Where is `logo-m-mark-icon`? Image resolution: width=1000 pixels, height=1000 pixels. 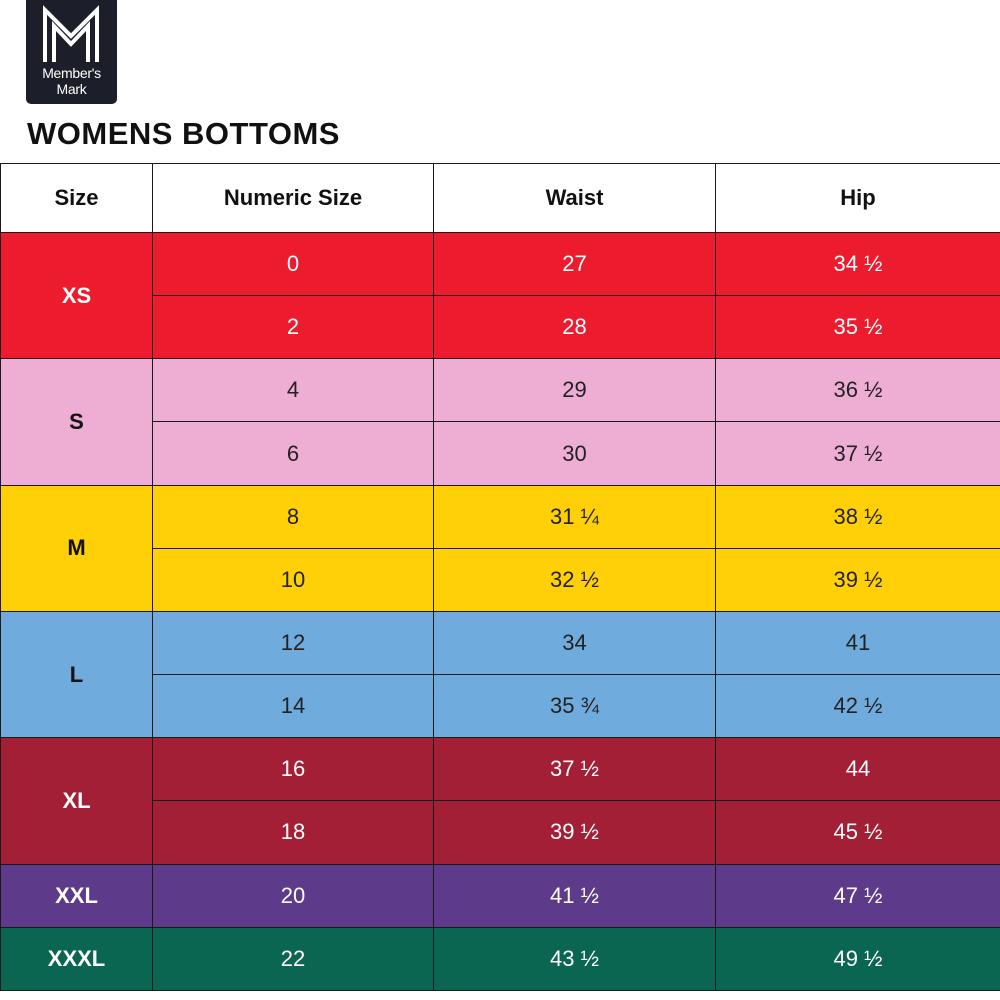
logo-m-mark-icon is located at coordinates (71, 33).